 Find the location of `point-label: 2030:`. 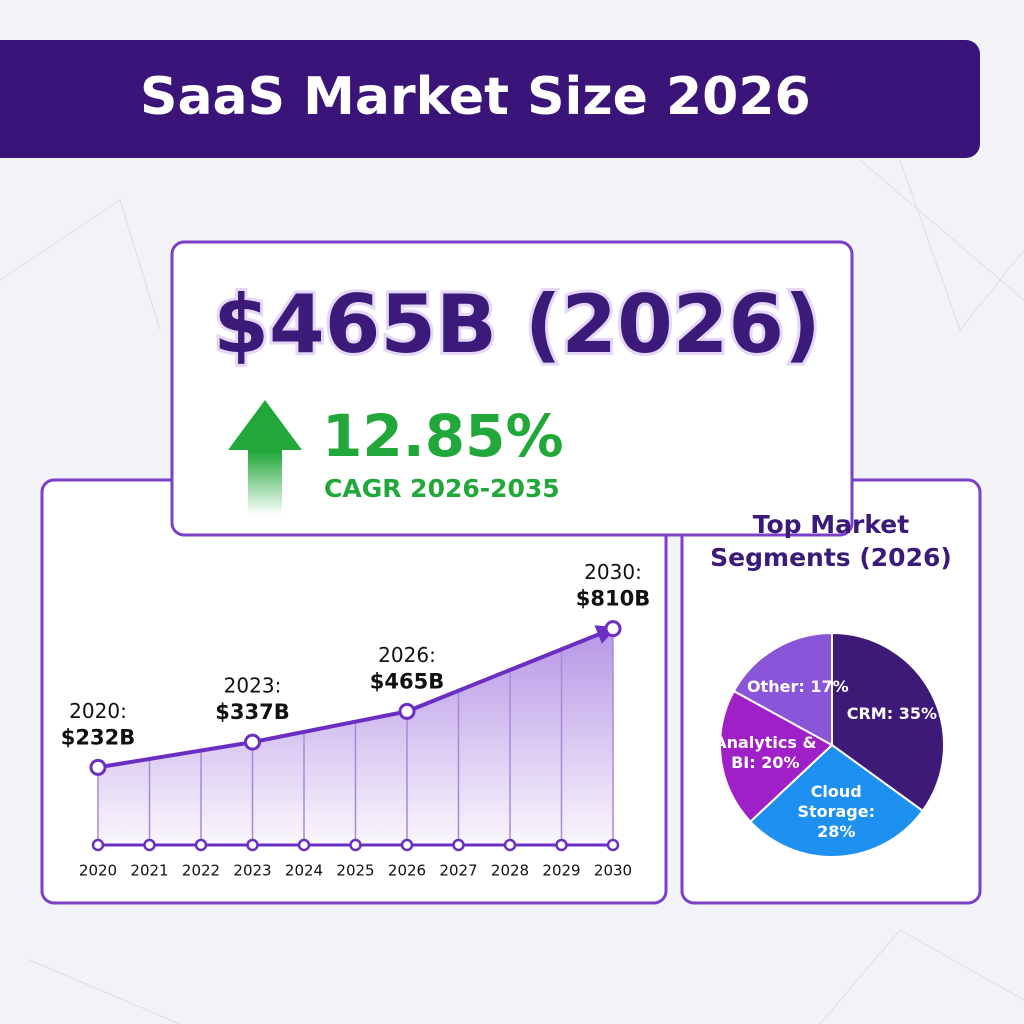

point-label: 2030: is located at coordinates (613, 572).